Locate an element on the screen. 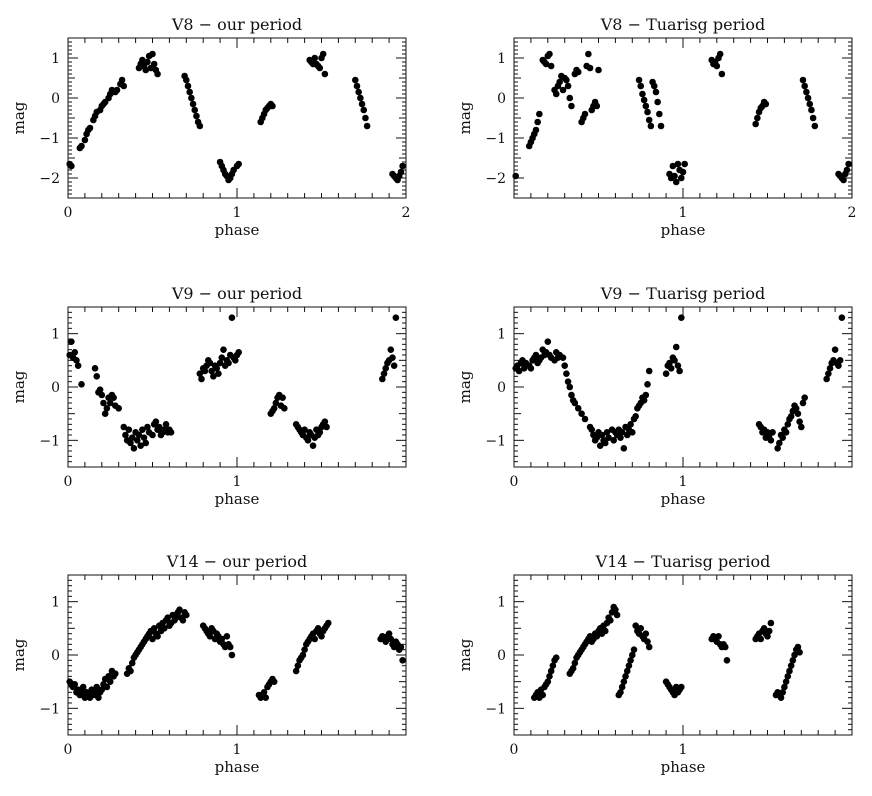  panel-4: 0 1 −1 0 1 V9 − Tuarisg period phase mag is located at coordinates (654, 396).